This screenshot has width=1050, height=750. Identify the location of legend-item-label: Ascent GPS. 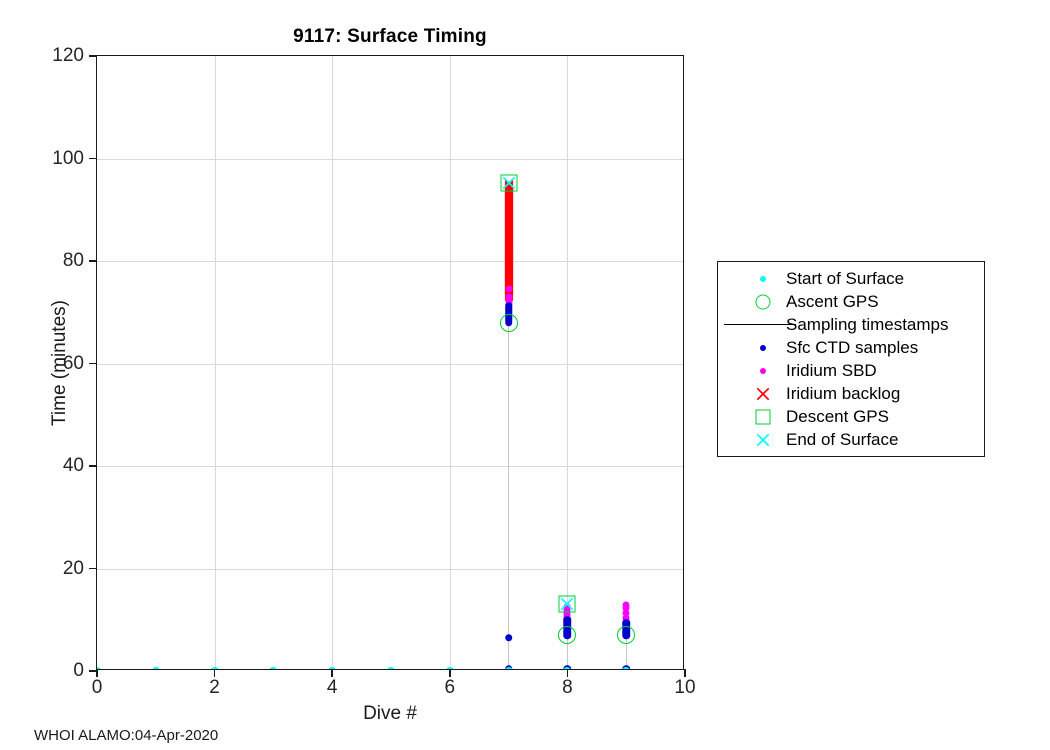
(832, 301).